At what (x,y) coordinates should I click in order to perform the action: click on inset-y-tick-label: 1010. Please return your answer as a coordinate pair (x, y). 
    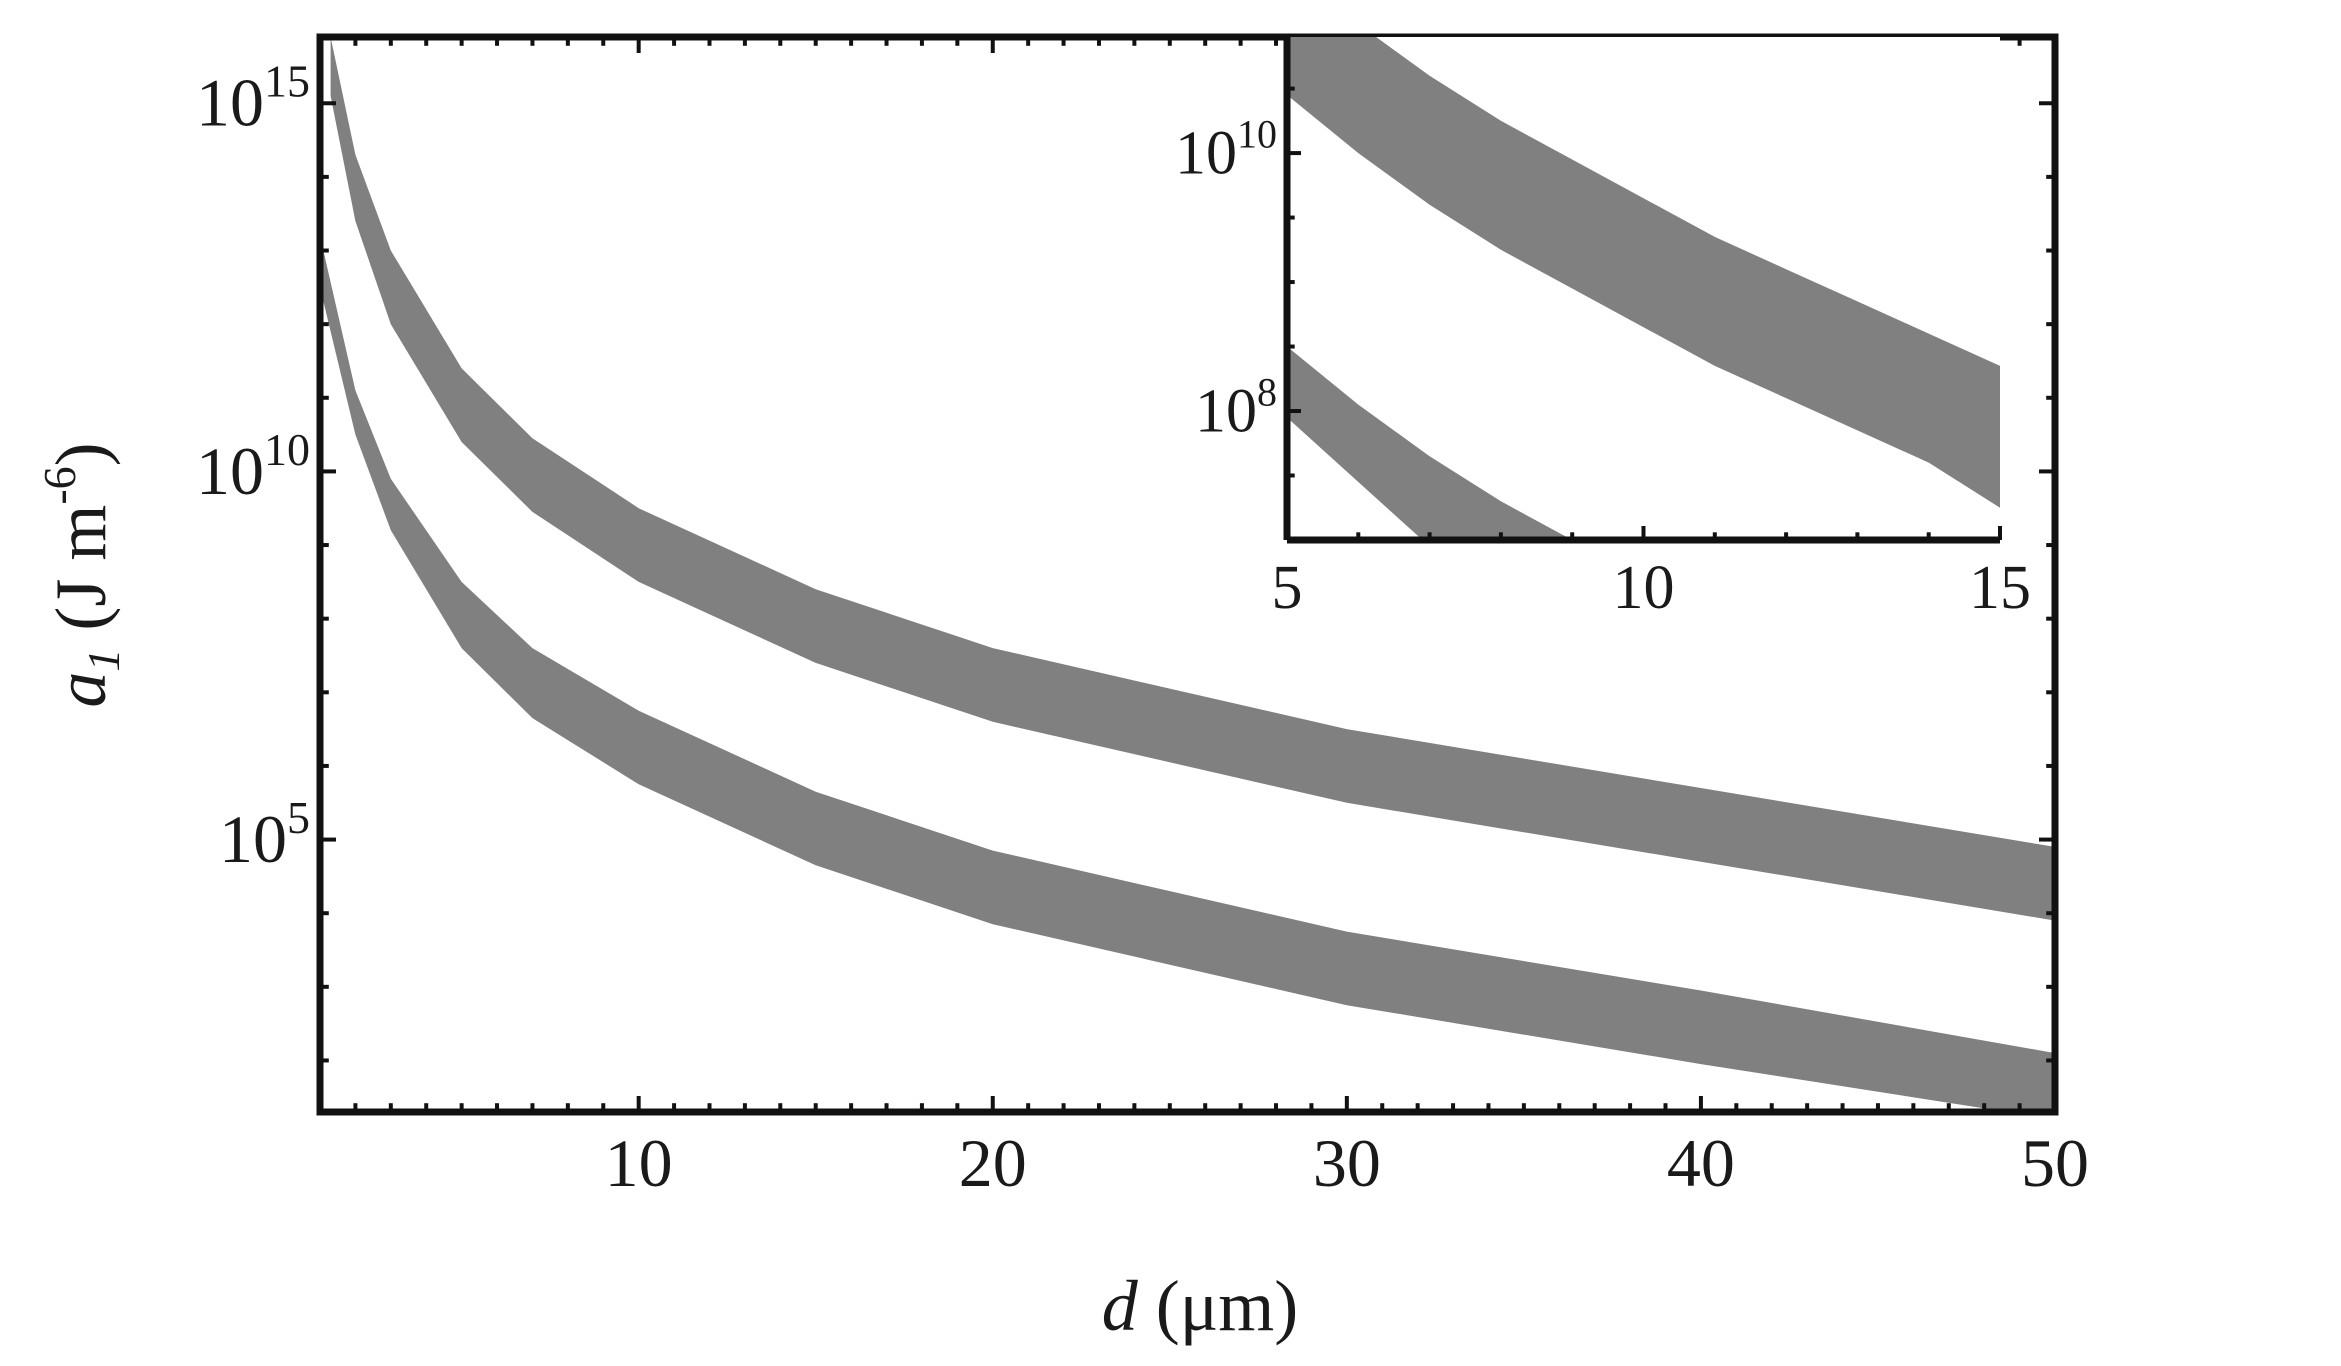
    Looking at the image, I should click on (1226, 150).